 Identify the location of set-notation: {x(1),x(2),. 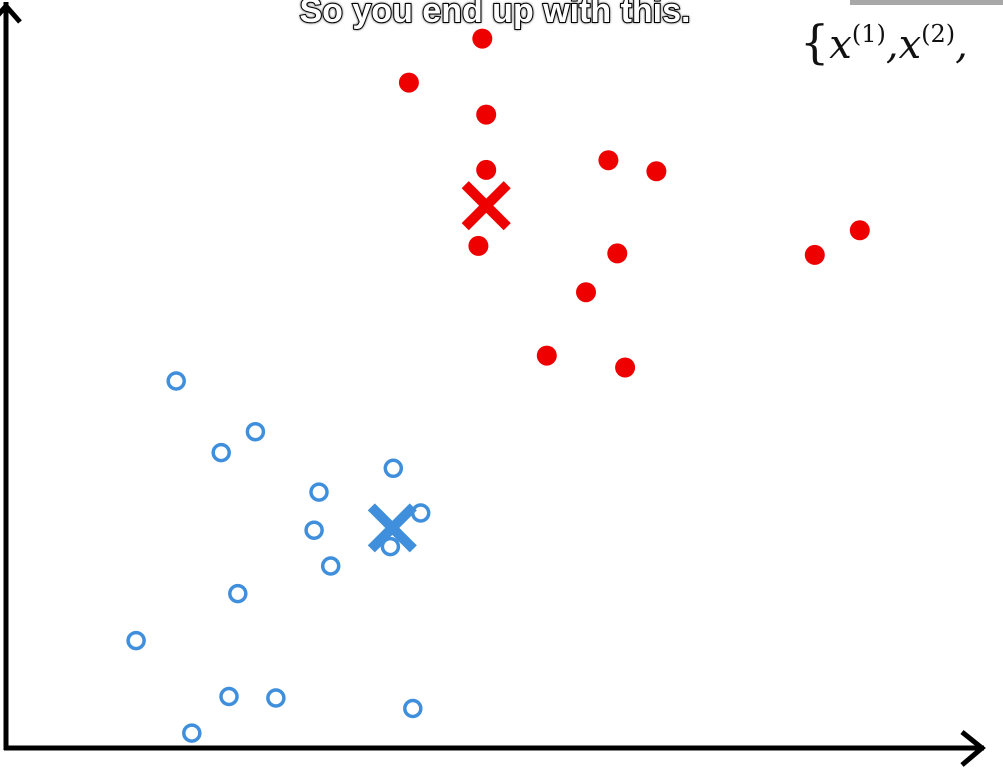
(884, 39).